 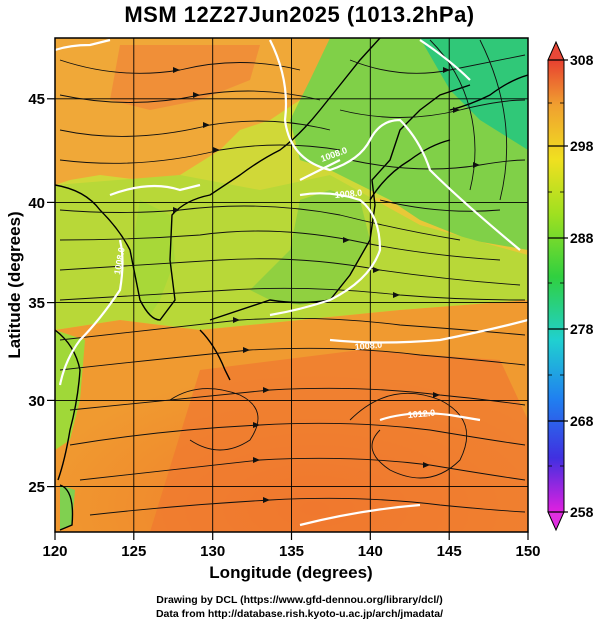 I want to click on lat-tick-label: 30, so click(x=36, y=401).